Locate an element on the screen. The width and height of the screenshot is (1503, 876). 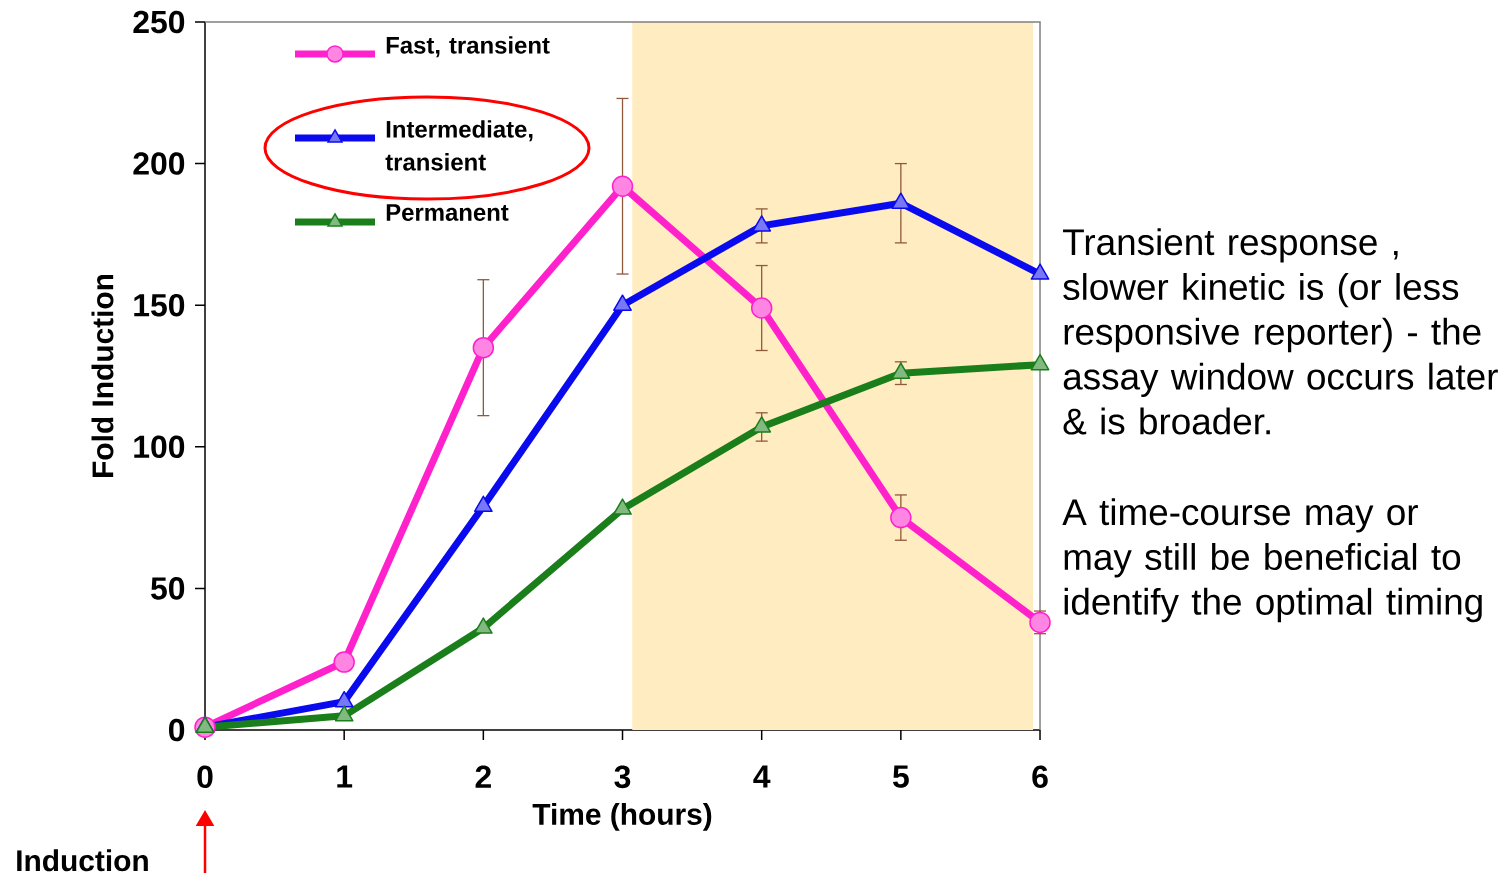
x-tick-label: 5 is located at coordinates (900, 776).